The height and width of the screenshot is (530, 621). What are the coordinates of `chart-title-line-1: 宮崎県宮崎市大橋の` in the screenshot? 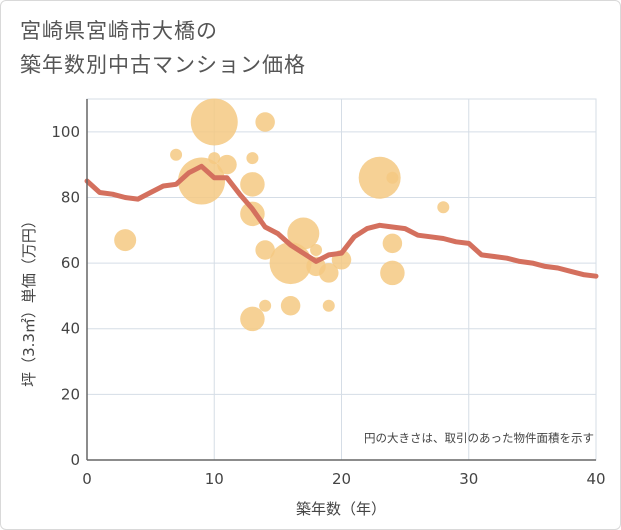 It's located at (119, 31).